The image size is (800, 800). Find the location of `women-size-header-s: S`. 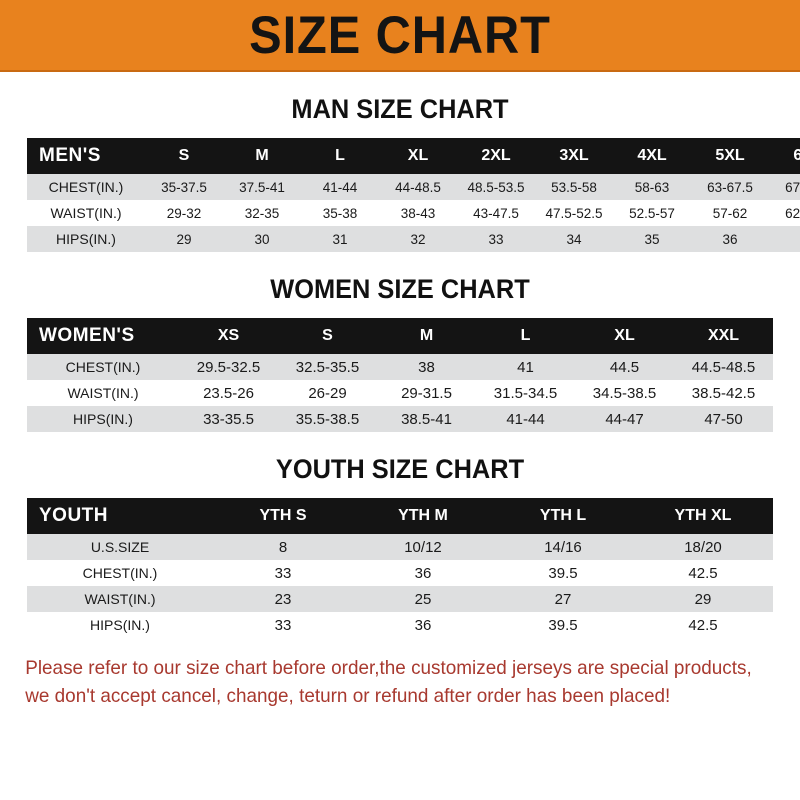

women-size-header-s: S is located at coordinates (327, 336).